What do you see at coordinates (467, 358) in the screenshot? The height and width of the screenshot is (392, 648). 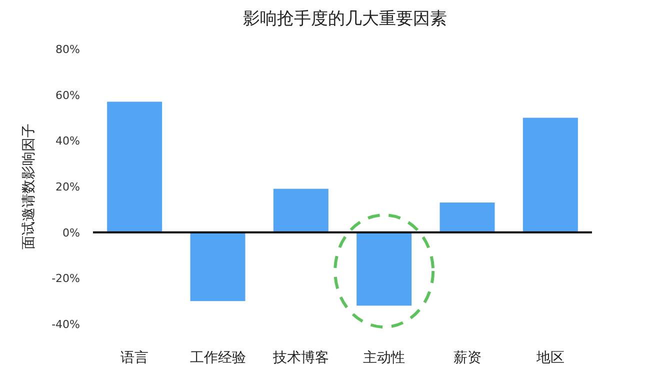 I see `x-tick-label: 薪资` at bounding box center [467, 358].